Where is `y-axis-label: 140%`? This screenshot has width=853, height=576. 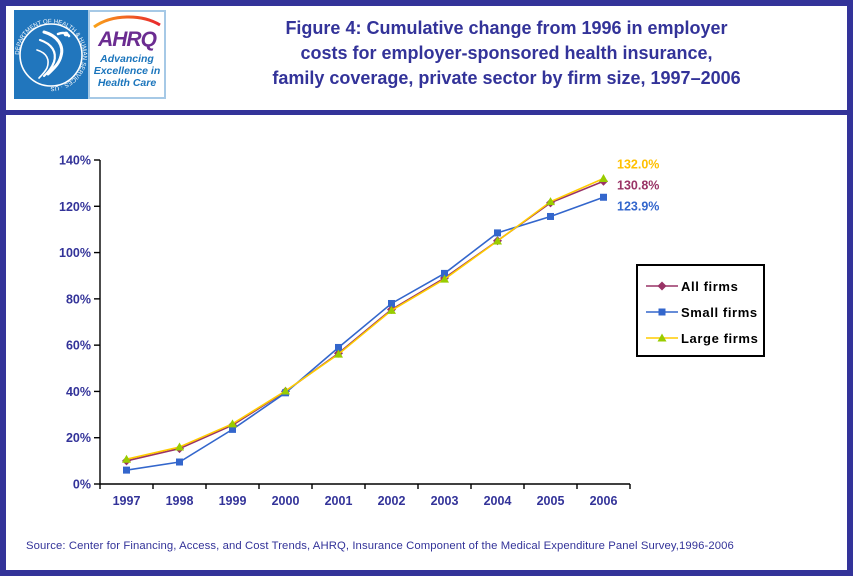 y-axis-label: 140% is located at coordinates (75, 161).